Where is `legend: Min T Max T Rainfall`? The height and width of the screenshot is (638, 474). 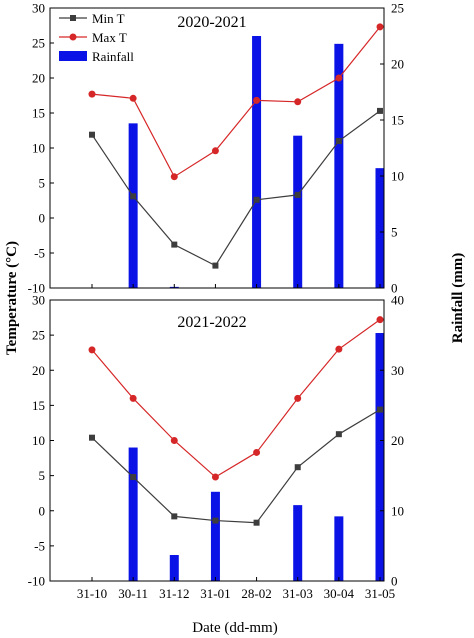
legend: Min T Max T Rainfall is located at coordinates (96, 37).